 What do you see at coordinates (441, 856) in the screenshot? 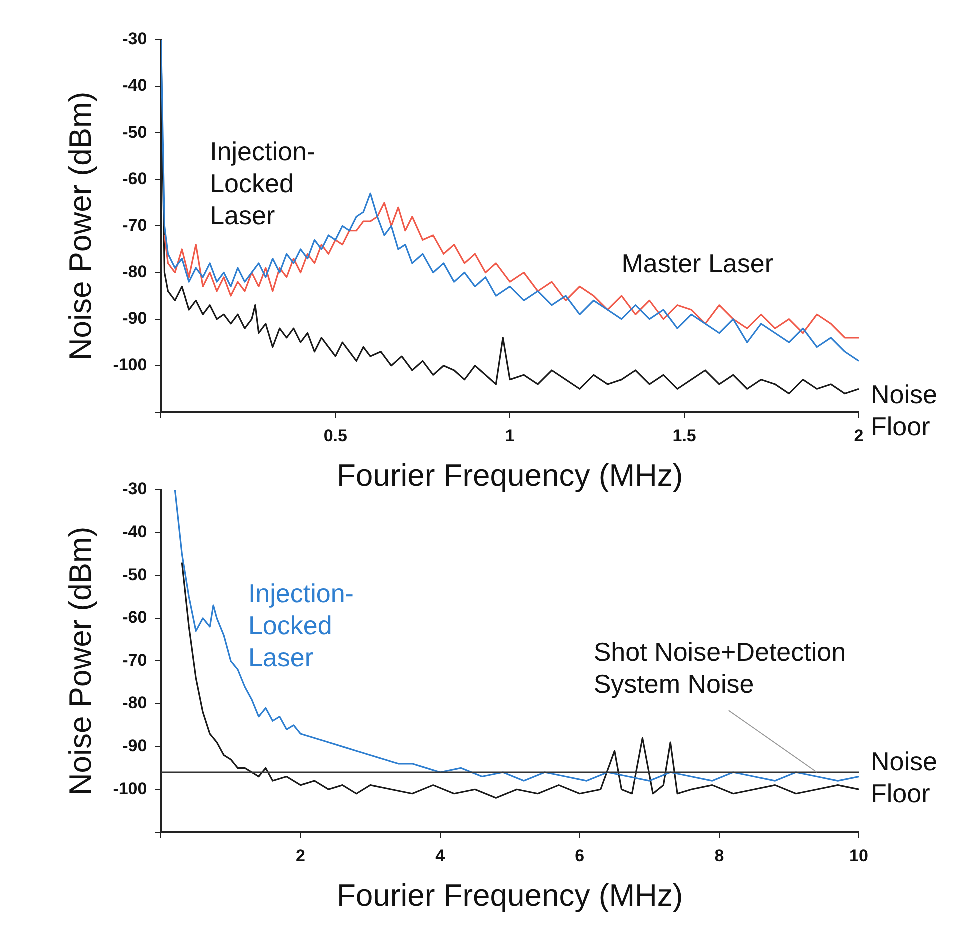
I see `x-tick-label: 4` at bounding box center [441, 856].